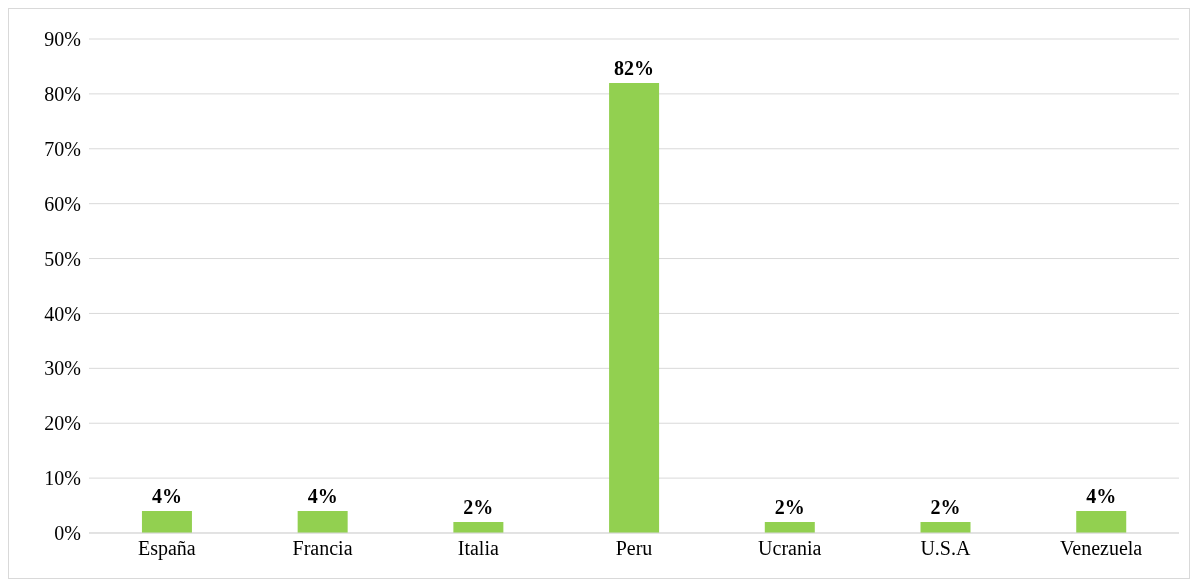 The image size is (1198, 587). What do you see at coordinates (790, 548) in the screenshot?
I see `x-tick-label: Ucrania` at bounding box center [790, 548].